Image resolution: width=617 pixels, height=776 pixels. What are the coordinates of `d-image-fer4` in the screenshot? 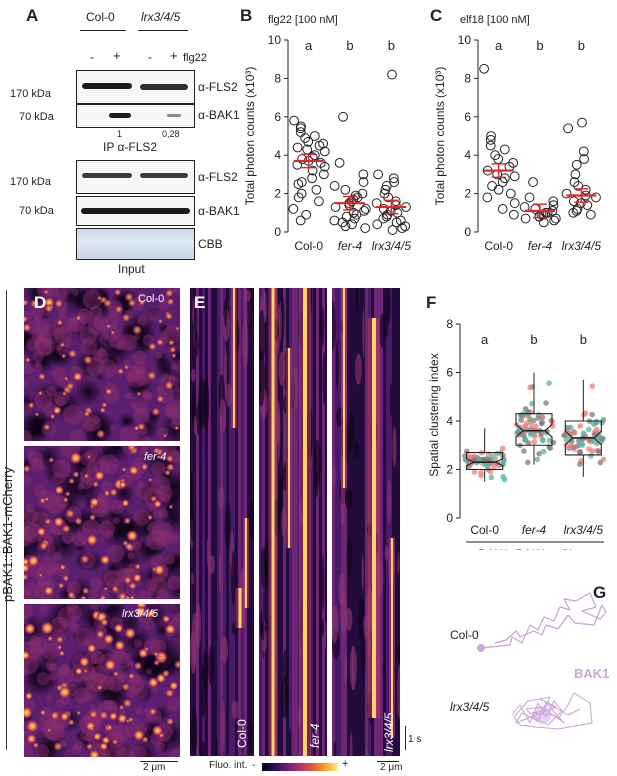 It's located at (102, 522).